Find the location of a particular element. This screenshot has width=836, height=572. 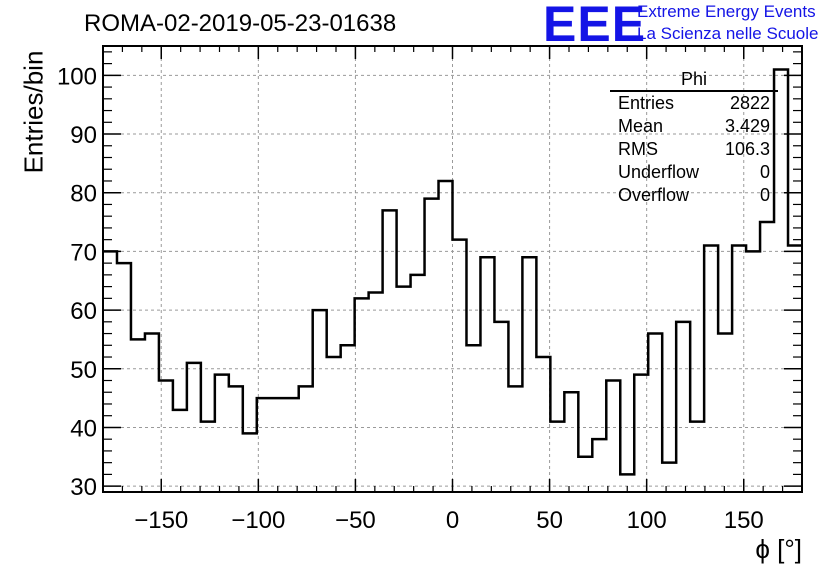

stats-label: Entries is located at coordinates (646, 103).